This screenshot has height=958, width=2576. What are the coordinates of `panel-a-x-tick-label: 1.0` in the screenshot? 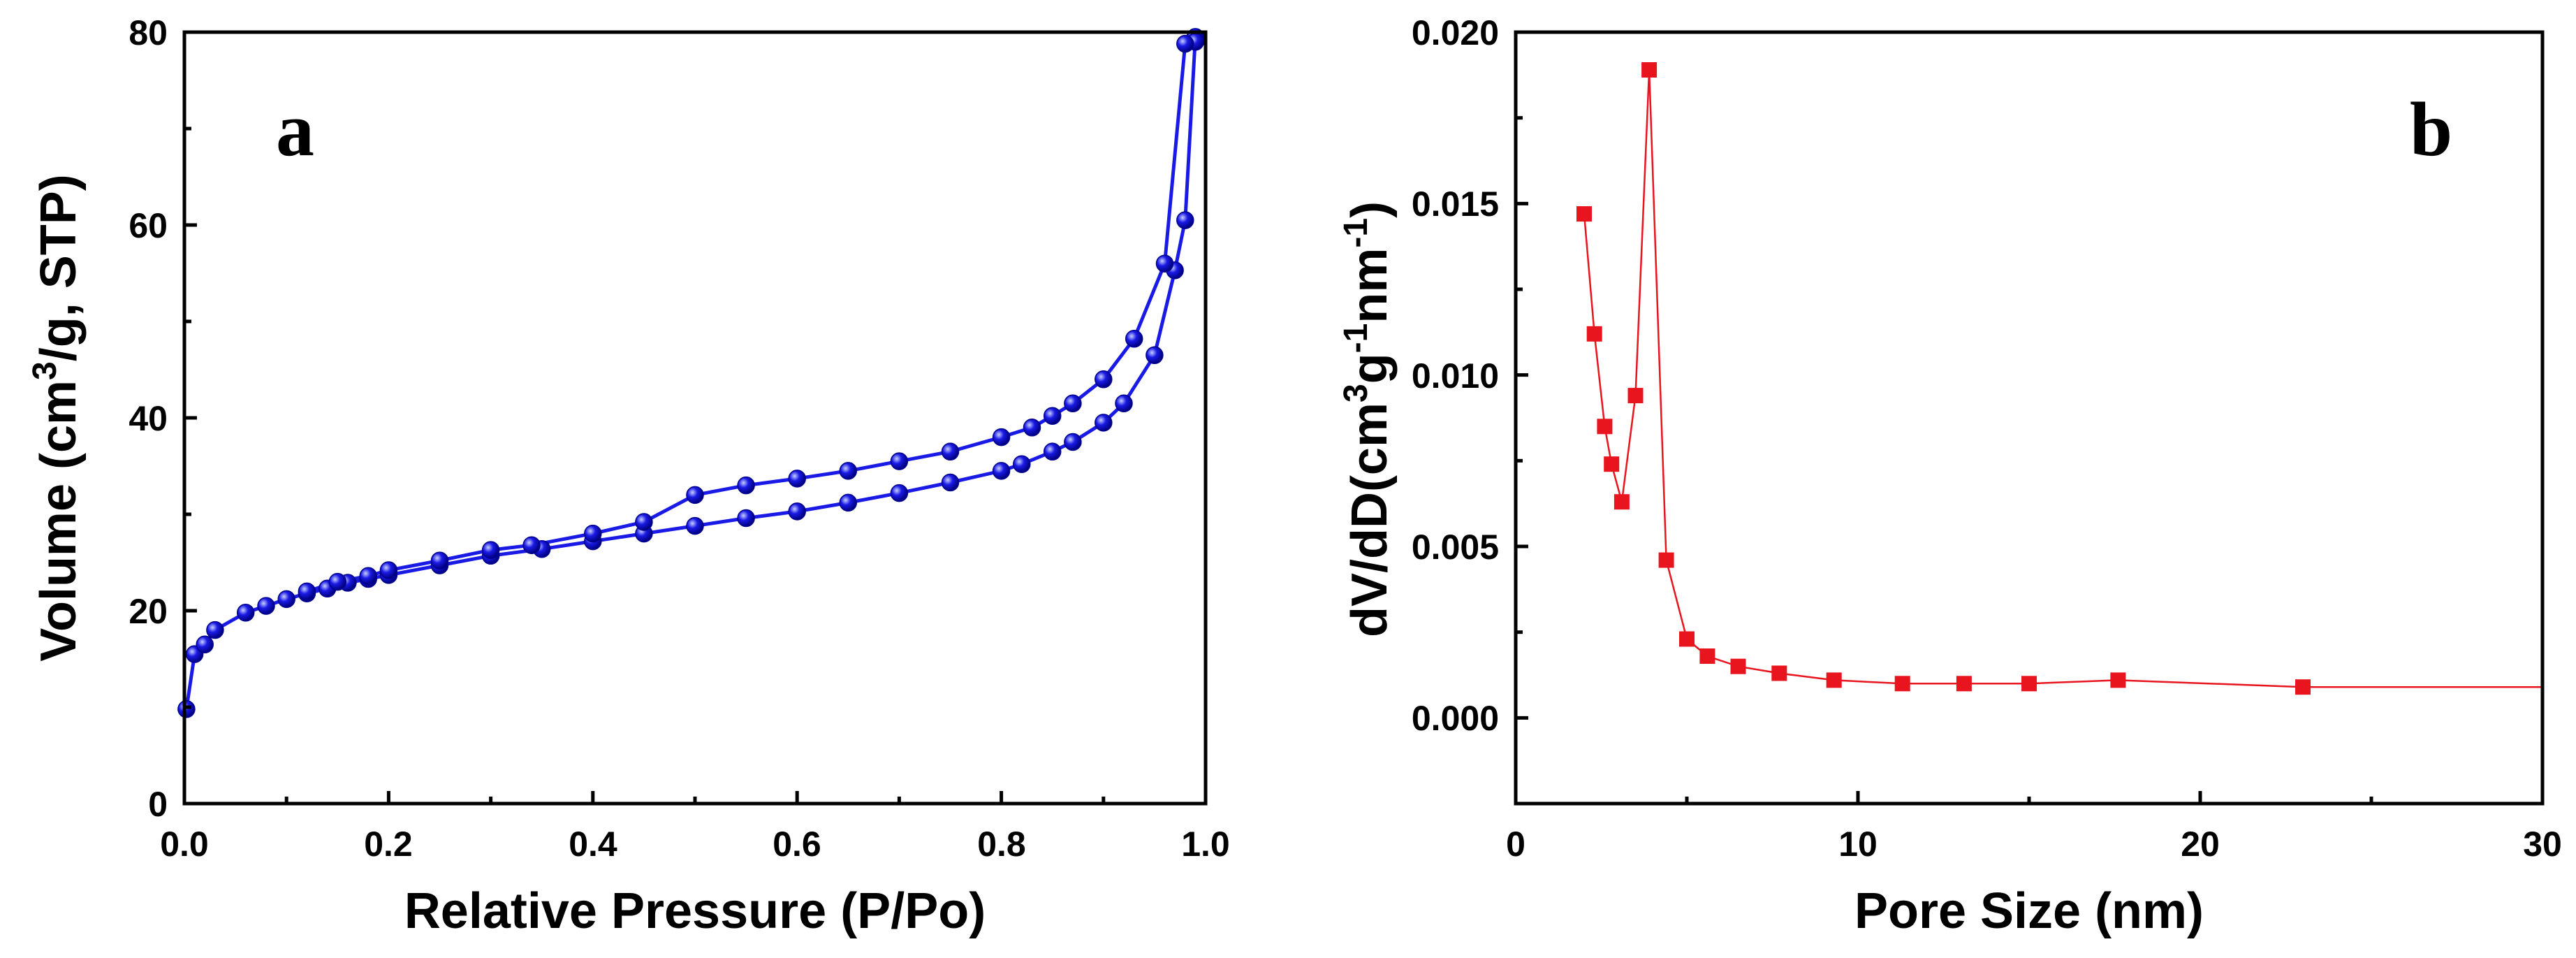 It's located at (1205, 845).